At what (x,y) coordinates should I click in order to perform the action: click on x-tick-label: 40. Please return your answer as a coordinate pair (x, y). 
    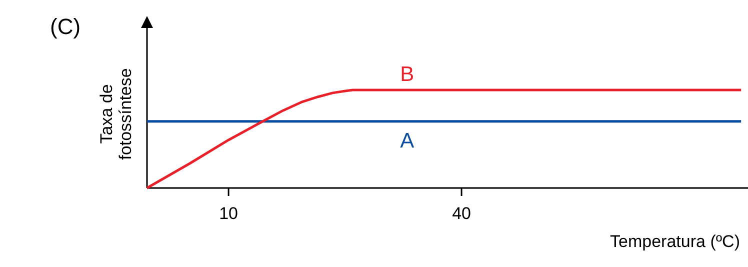
    Looking at the image, I should click on (461, 213).